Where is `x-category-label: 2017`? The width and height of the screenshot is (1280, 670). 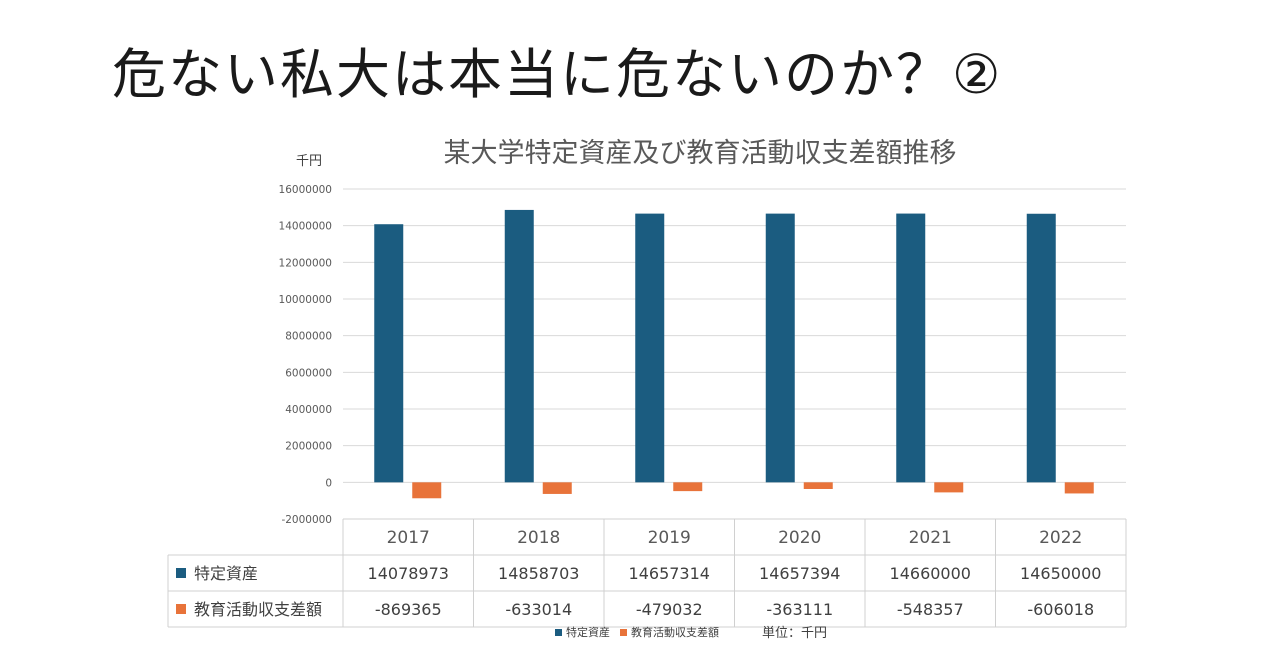 x-category-label: 2017 is located at coordinates (408, 538).